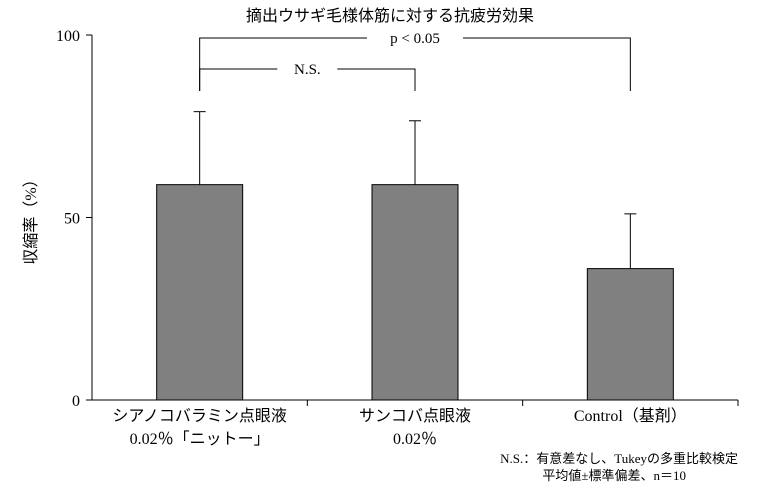 The height and width of the screenshot is (502, 774). What do you see at coordinates (619, 458) in the screenshot?
I see `footnote: N.S.：有意差なし、Tukeyの多重比較検定` at bounding box center [619, 458].